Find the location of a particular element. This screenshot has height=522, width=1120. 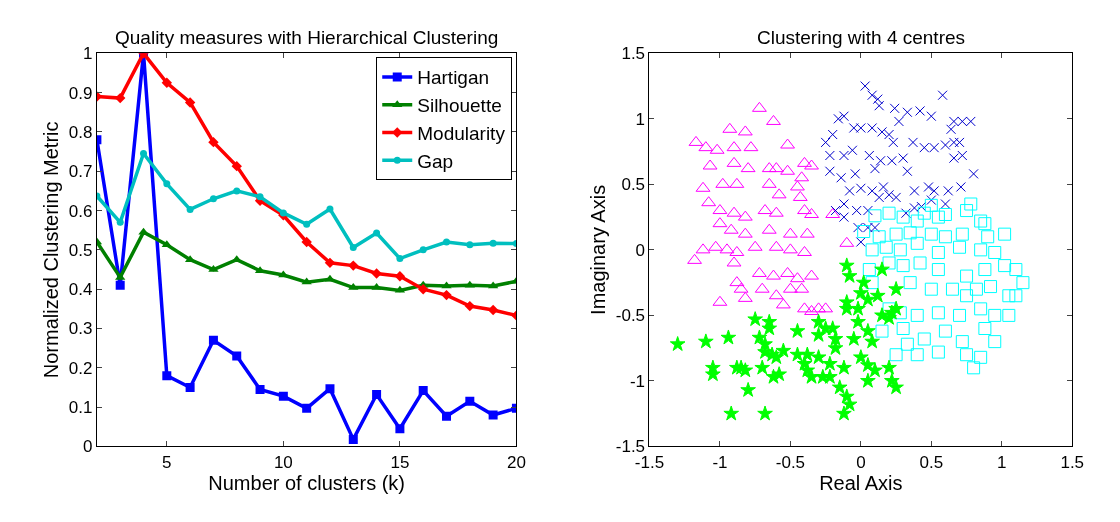

y-tick-label: 0.8 is located at coordinates (80, 132).